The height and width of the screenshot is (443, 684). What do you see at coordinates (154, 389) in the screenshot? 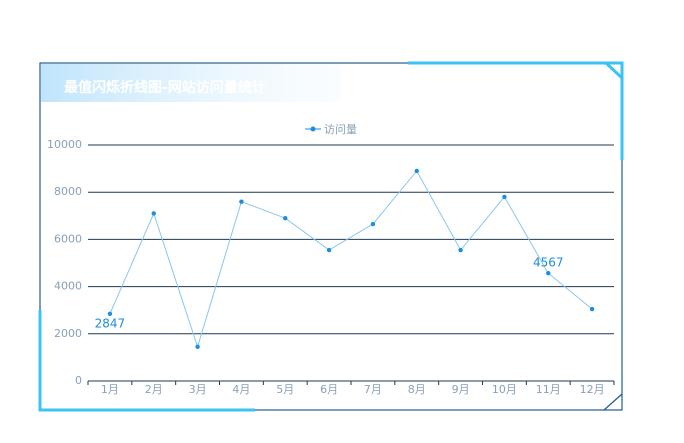
I see `x-tick-label: 2月` at bounding box center [154, 389].